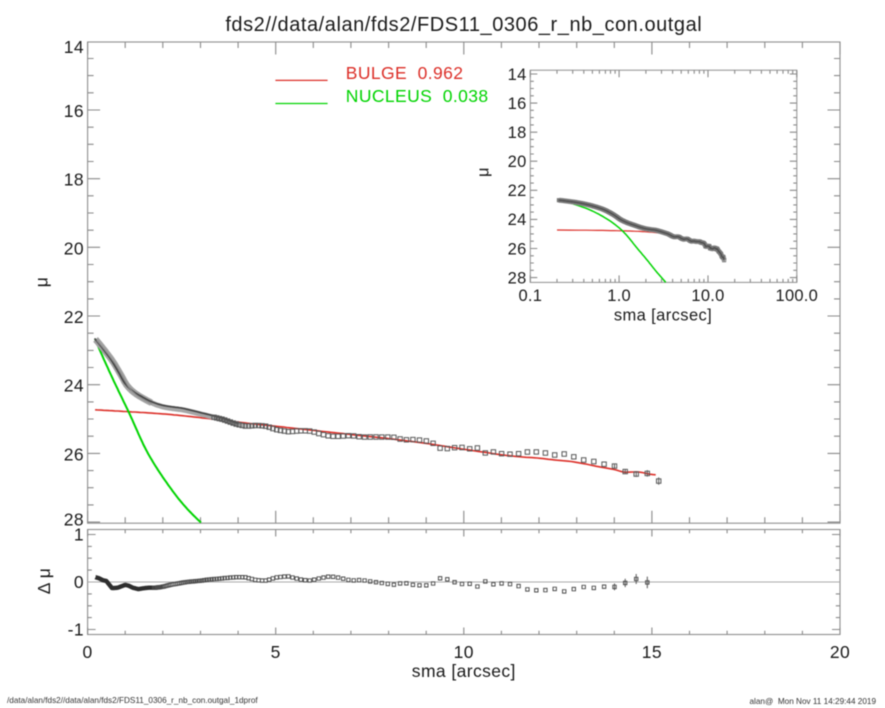 The width and height of the screenshot is (885, 708). Describe the element at coordinates (276, 652) in the screenshot. I see `svg-text: 5` at that location.